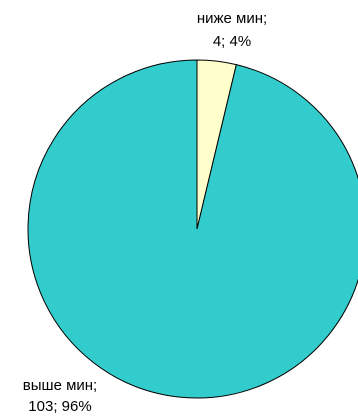 The height and width of the screenshot is (417, 358). I want to click on slice-label-below-min-line2: 4; 4%, so click(232, 41).